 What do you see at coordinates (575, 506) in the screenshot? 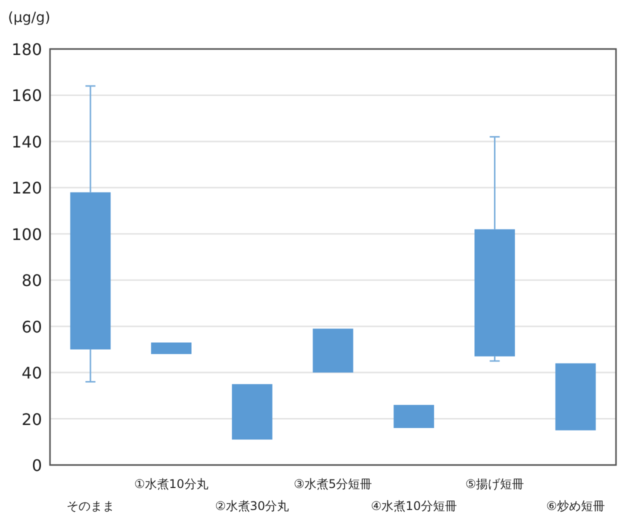
I see `x-tick-label: ⑥炒め短冊` at bounding box center [575, 506].